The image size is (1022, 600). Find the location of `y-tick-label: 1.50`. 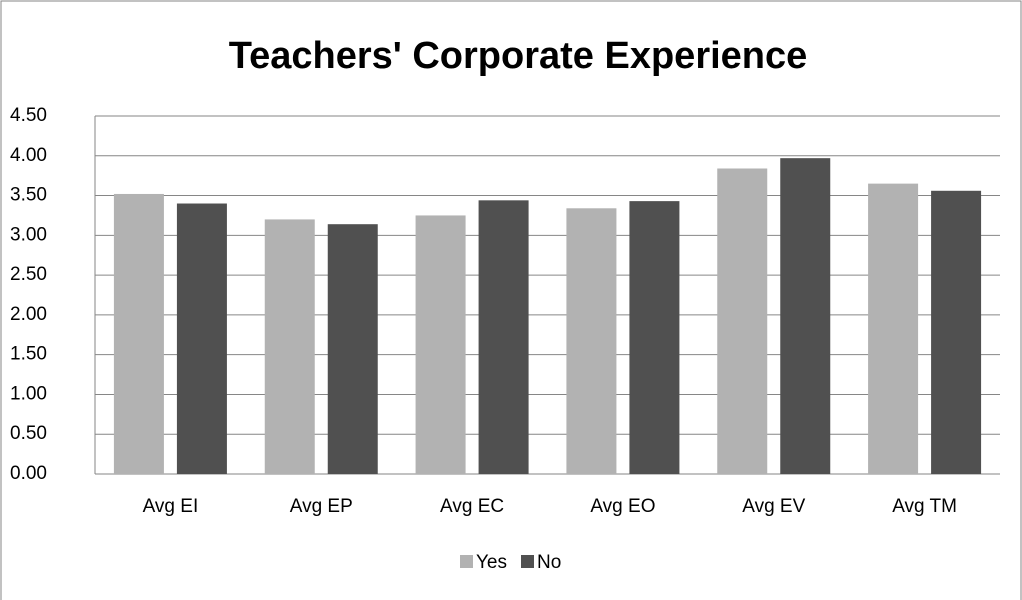

y-tick-label: 1.50 is located at coordinates (28, 354).